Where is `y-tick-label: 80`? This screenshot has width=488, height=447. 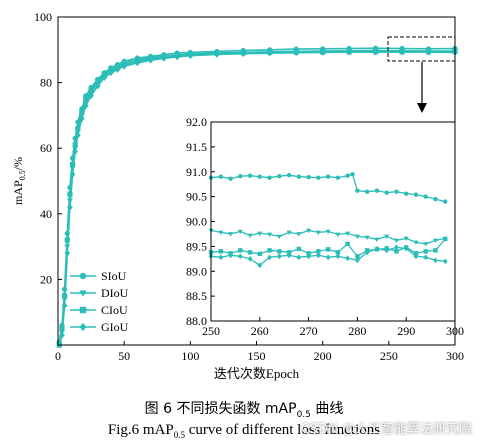
y-tick-label: 80 is located at coordinates (46, 83).